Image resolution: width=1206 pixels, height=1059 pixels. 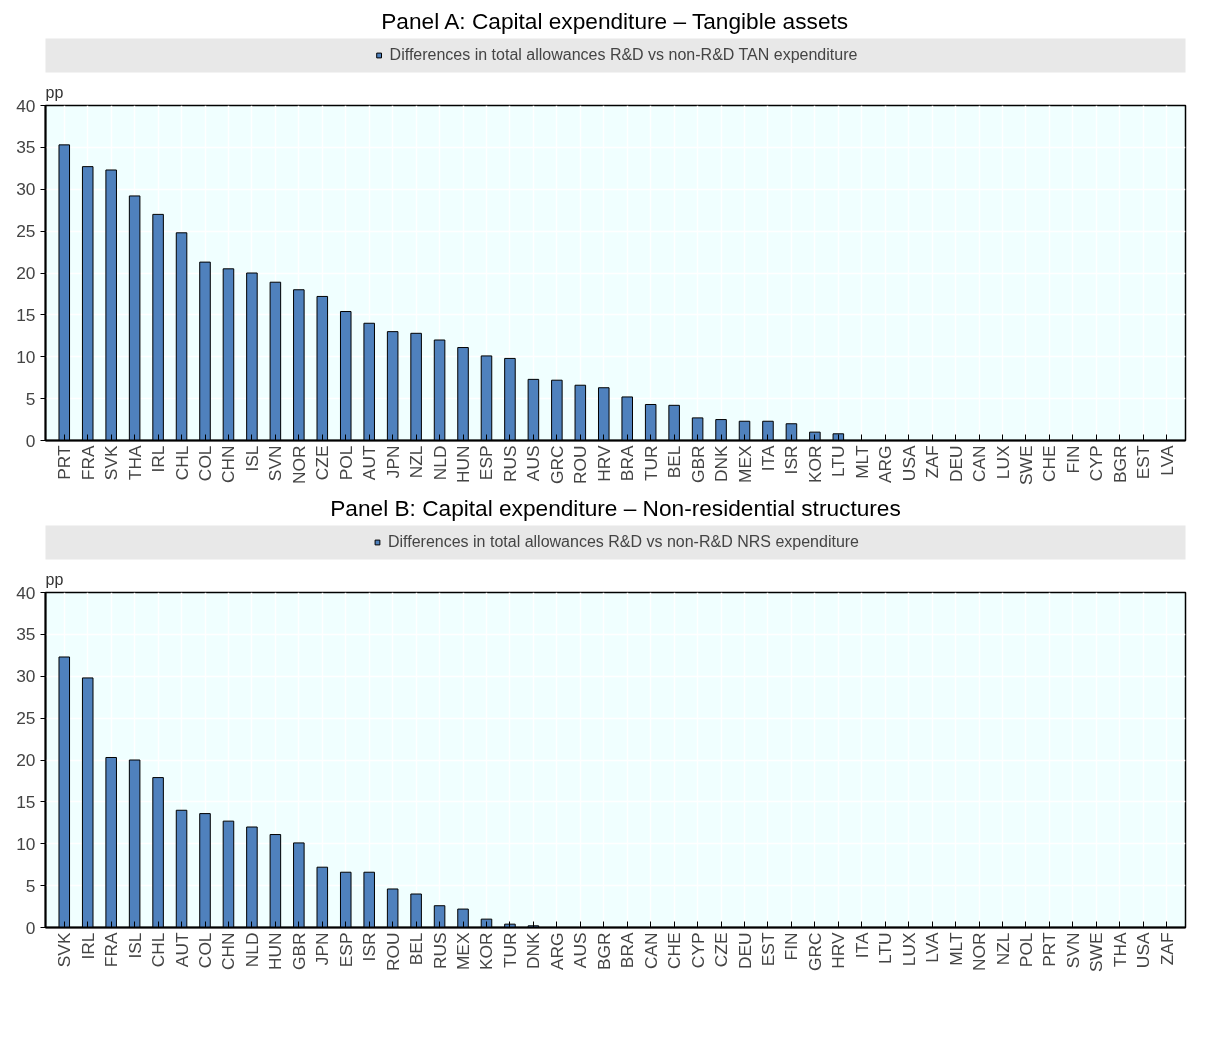 I want to click on x-tick-label: HUN, so click(x=463, y=464).